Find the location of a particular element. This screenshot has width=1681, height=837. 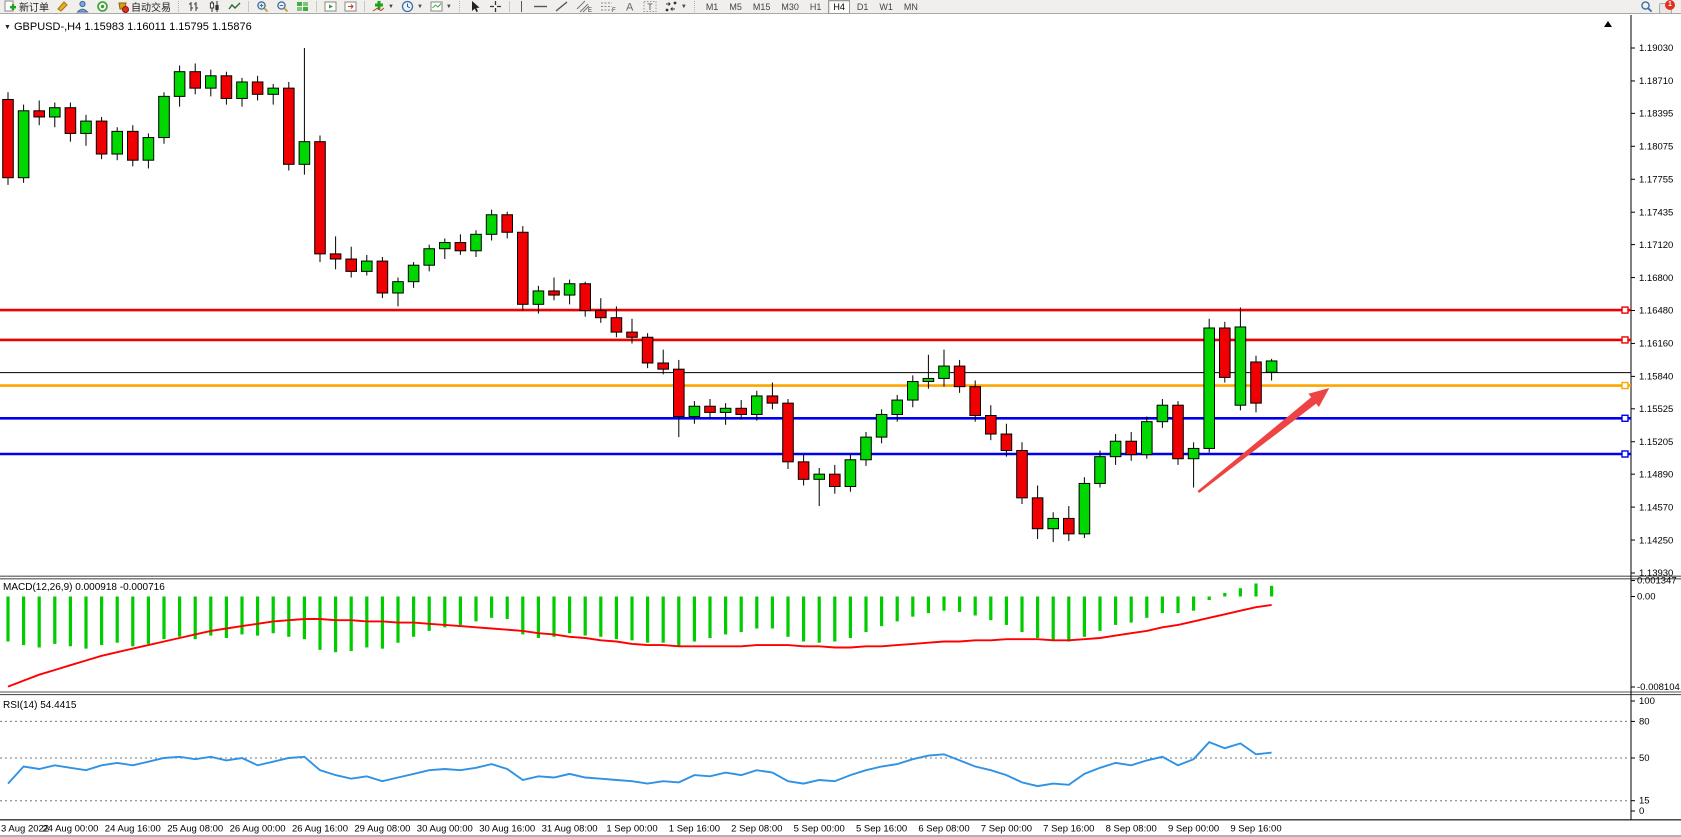

notifications-icon: 1 is located at coordinates (1667, 7).